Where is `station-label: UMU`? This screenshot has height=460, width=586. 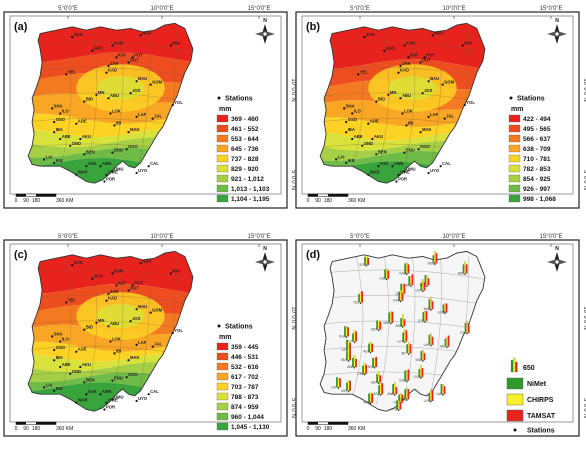 station-label: UMU is located at coordinates (403, 399).